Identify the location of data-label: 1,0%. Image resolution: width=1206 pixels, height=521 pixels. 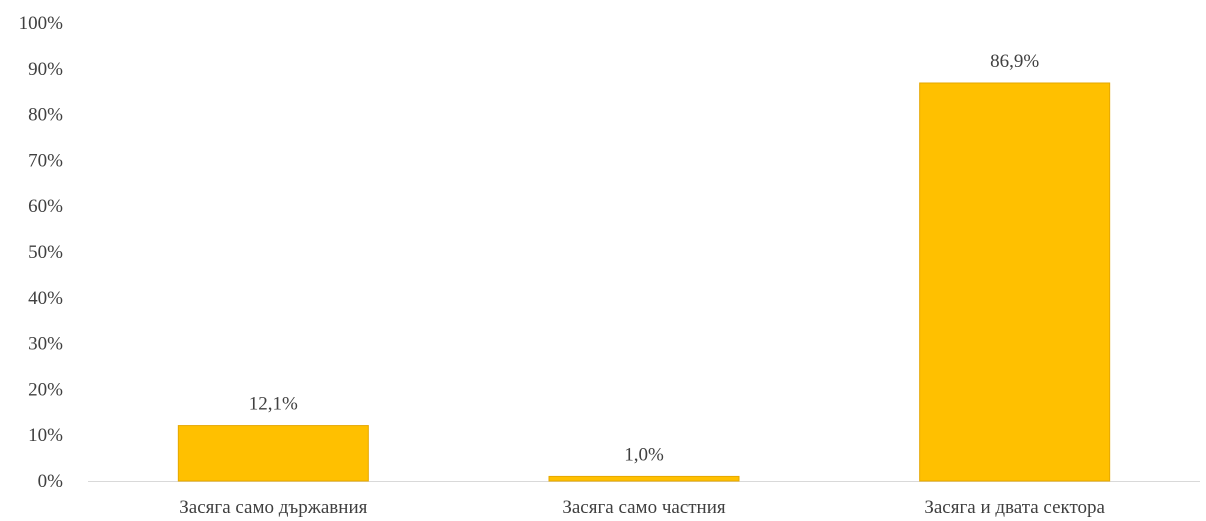
(644, 454).